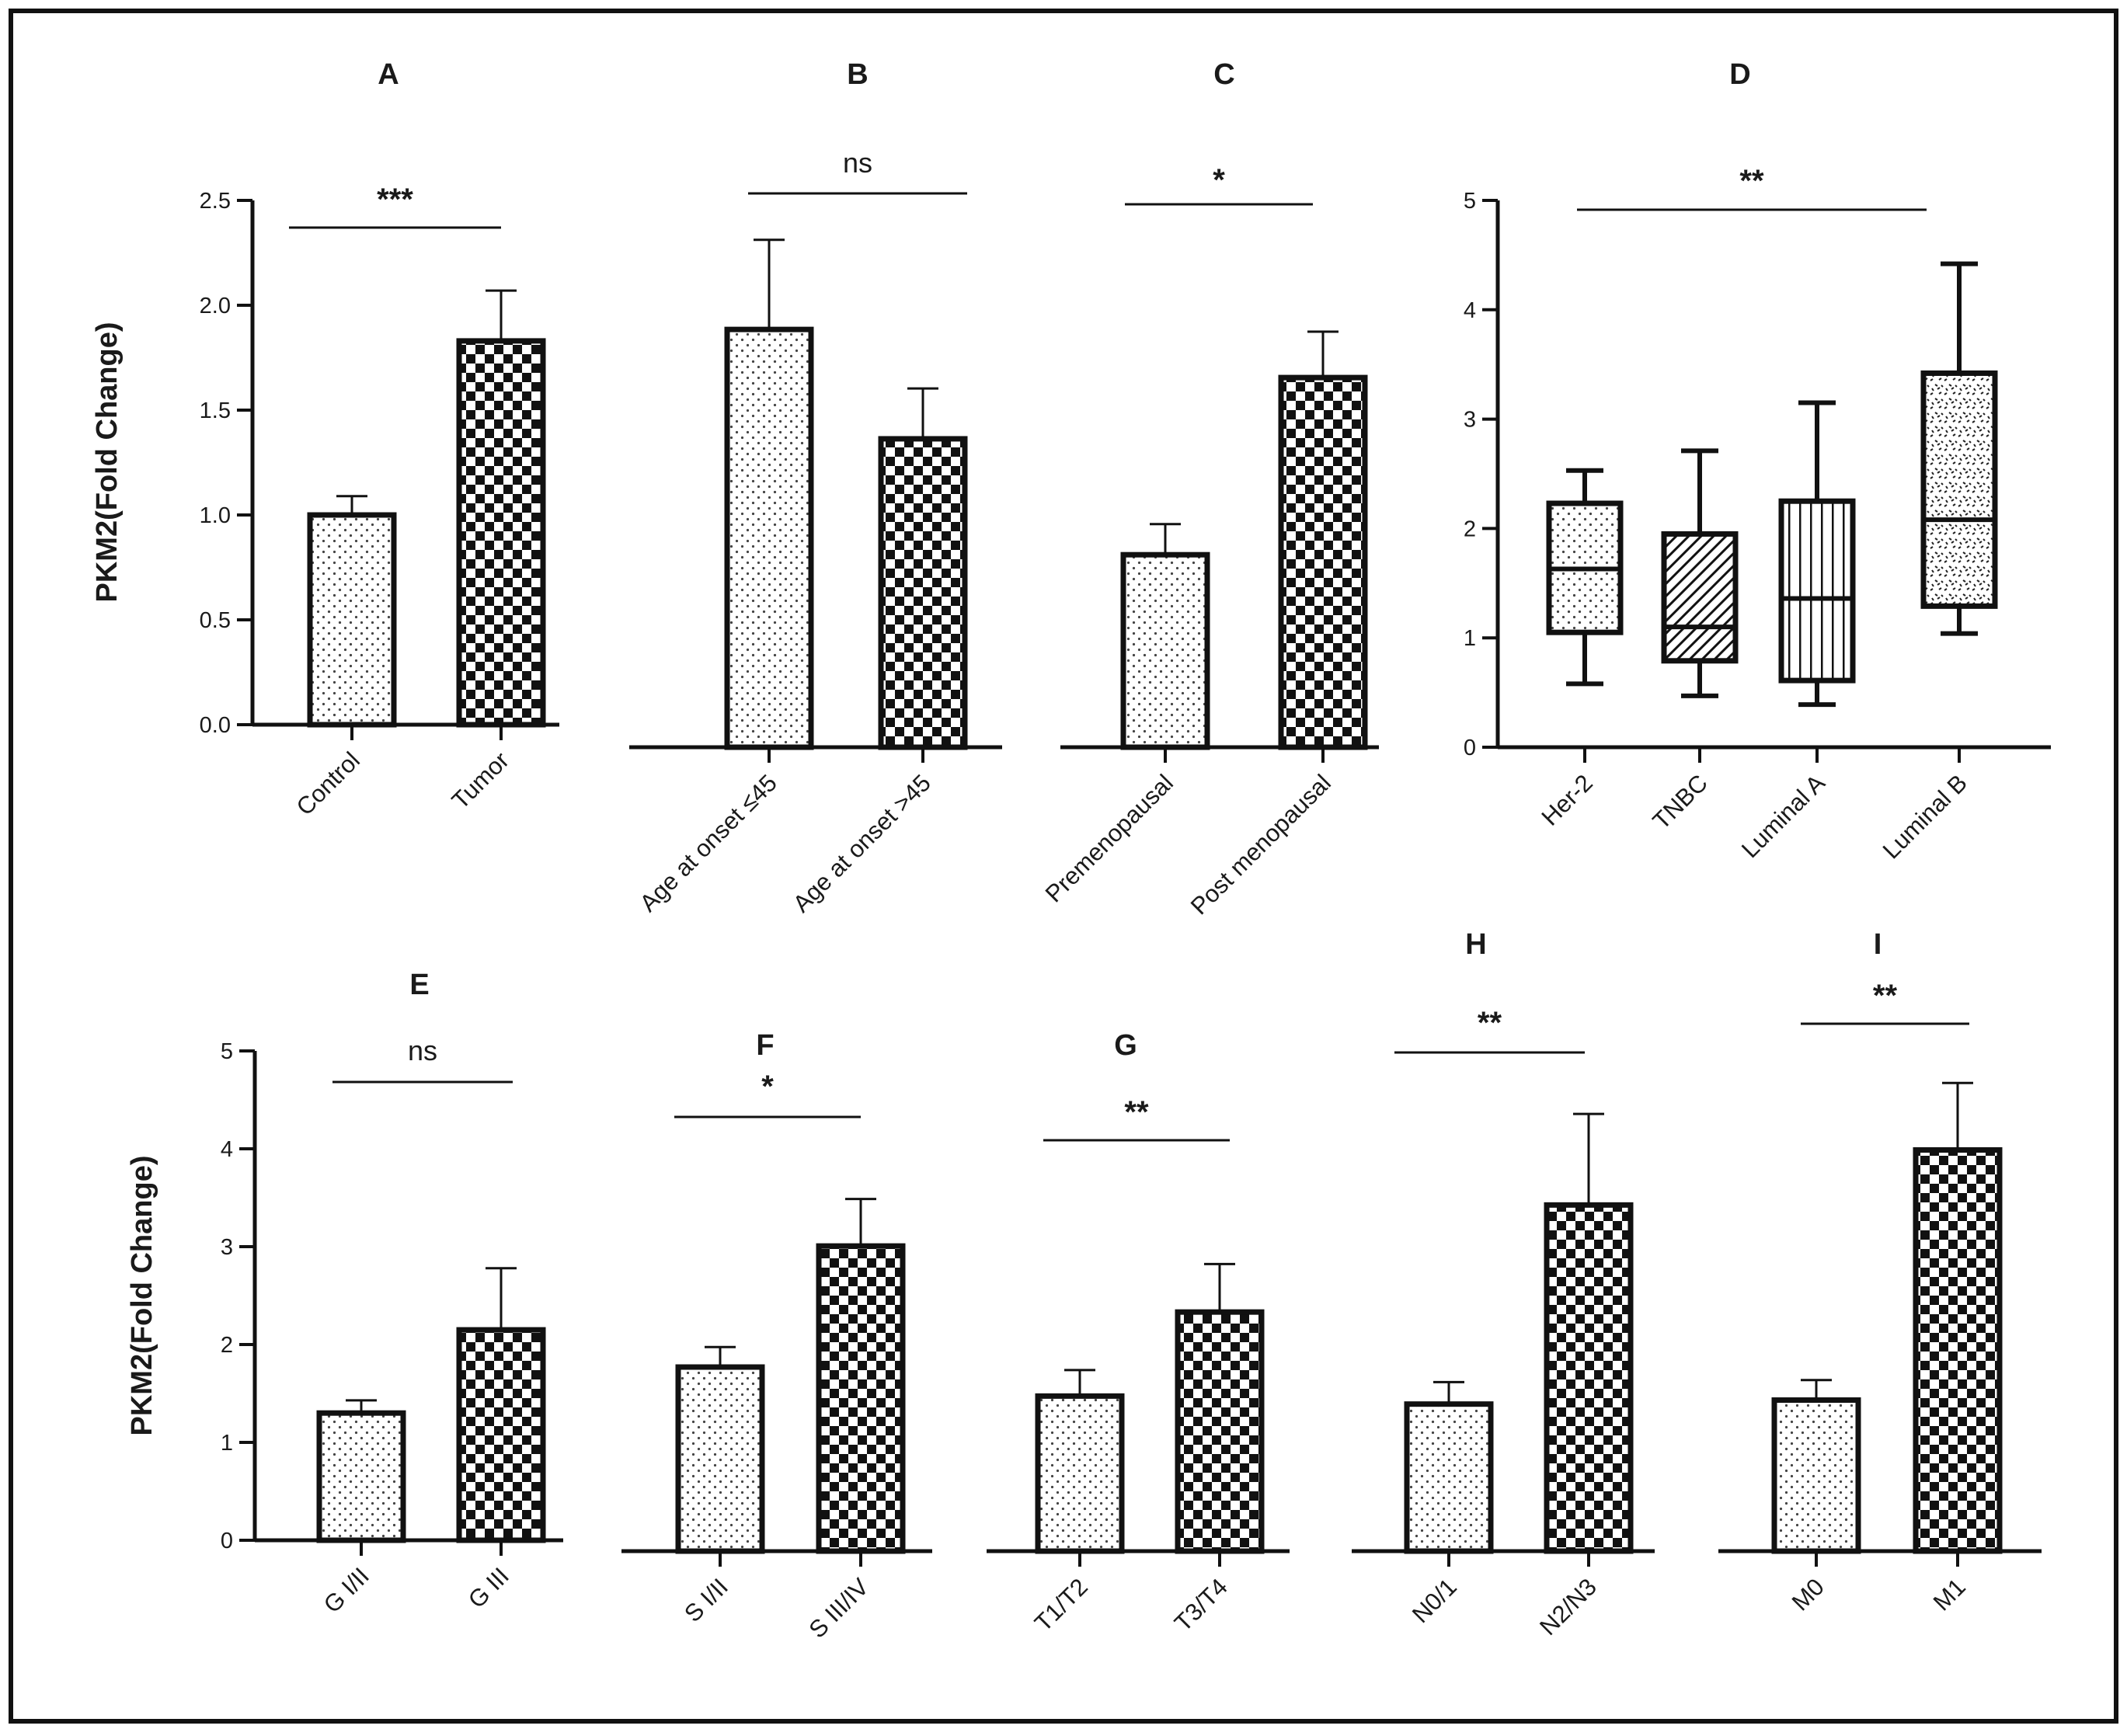  What do you see at coordinates (346, 1590) in the screenshot?
I see `x-tick-label: G I/II` at bounding box center [346, 1590].